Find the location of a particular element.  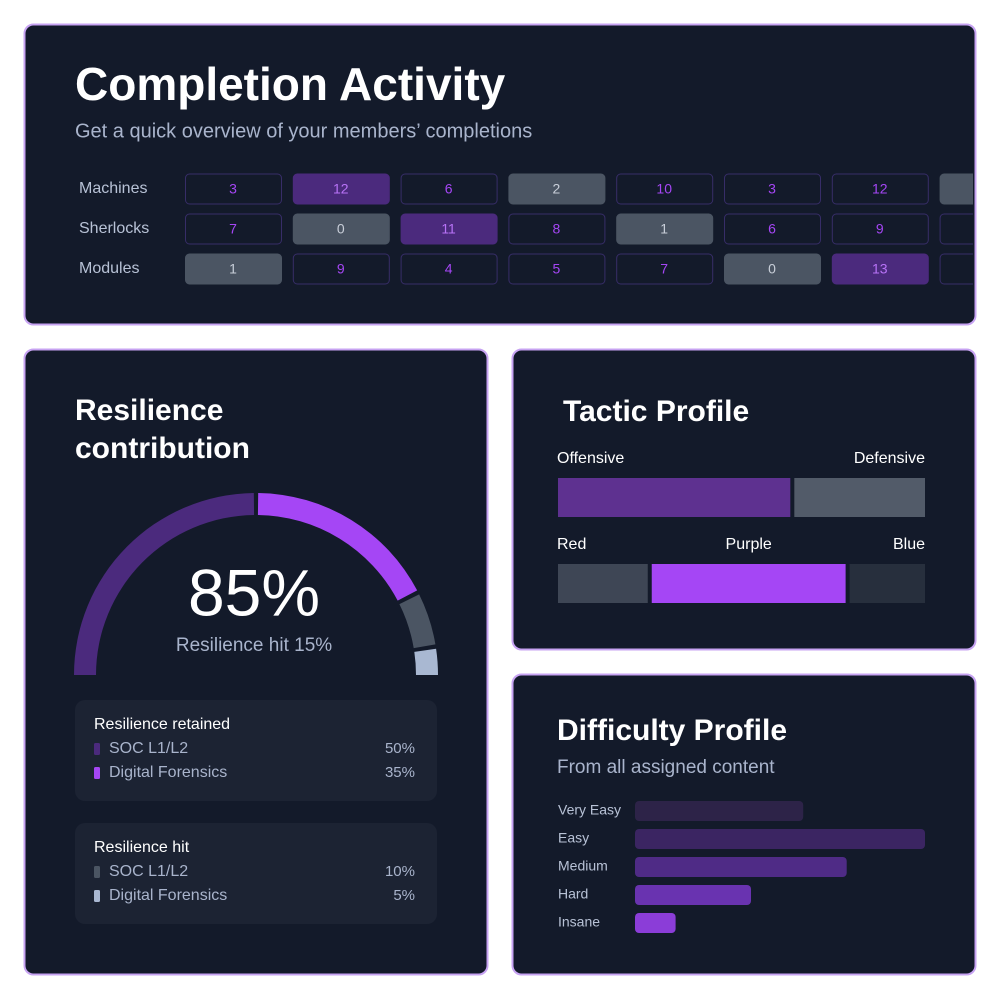

category-label: Very Easy is located at coordinates (589, 810).